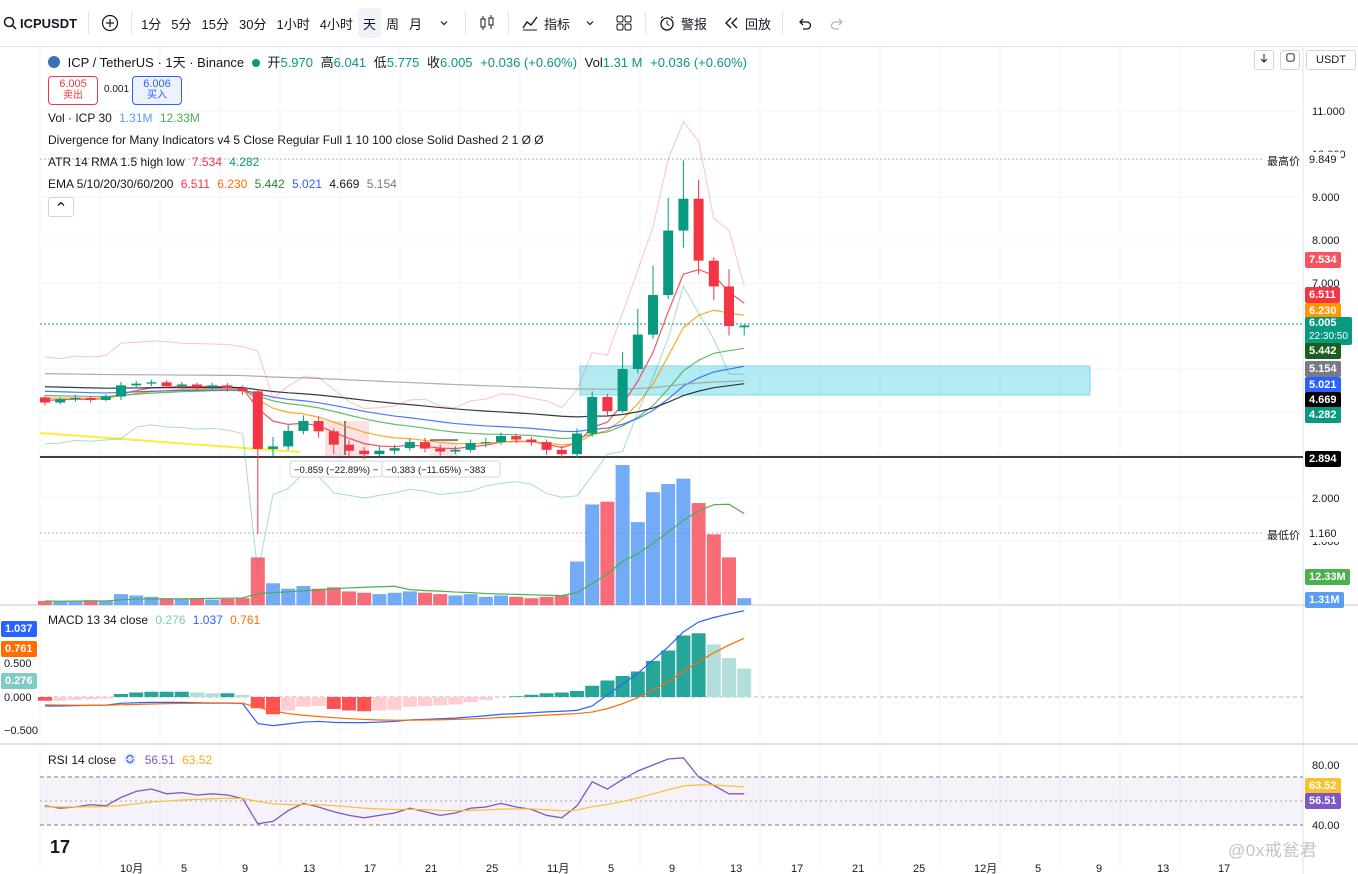  I want to click on price-tag: 6.230, so click(1323, 311).